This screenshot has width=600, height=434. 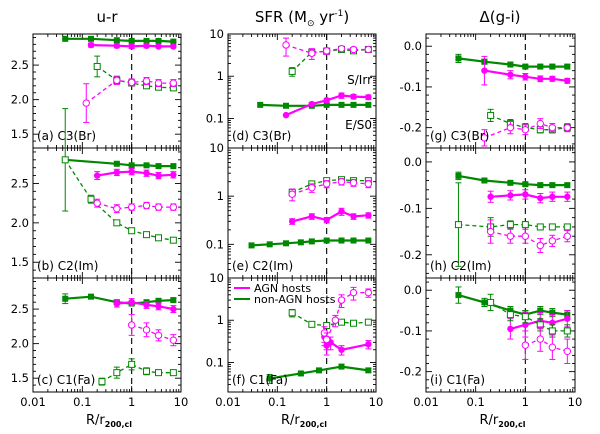 What do you see at coordinates (216, 278) in the screenshot?
I see `y-tick-label: 10` at bounding box center [216, 278].